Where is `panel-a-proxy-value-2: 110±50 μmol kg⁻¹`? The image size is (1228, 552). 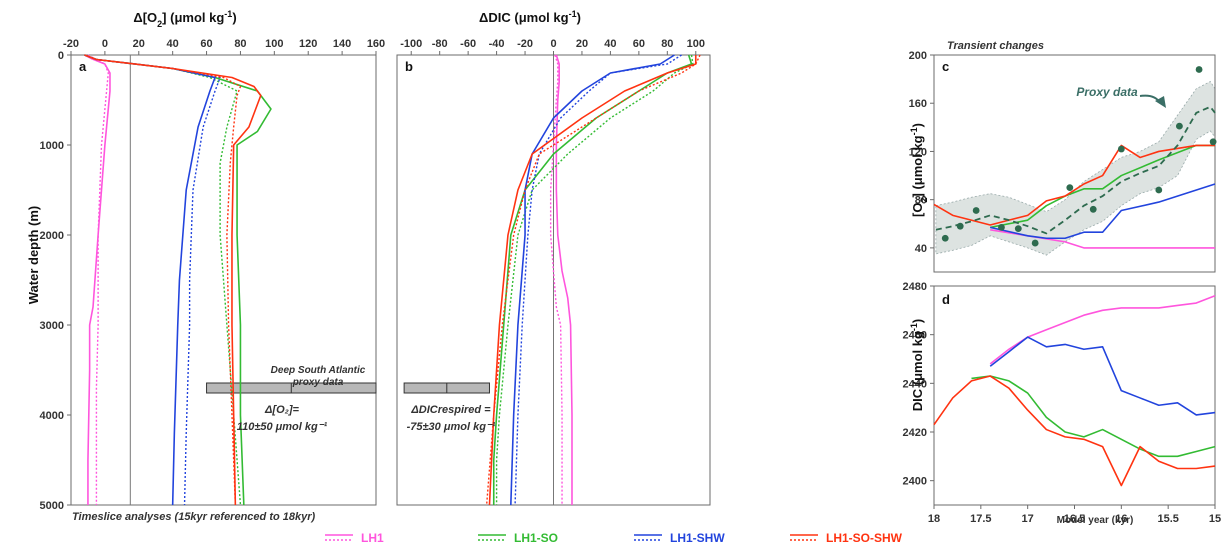
panel-a-proxy-value-2: 110±50 μmol kg⁻¹ is located at coordinates (282, 427).